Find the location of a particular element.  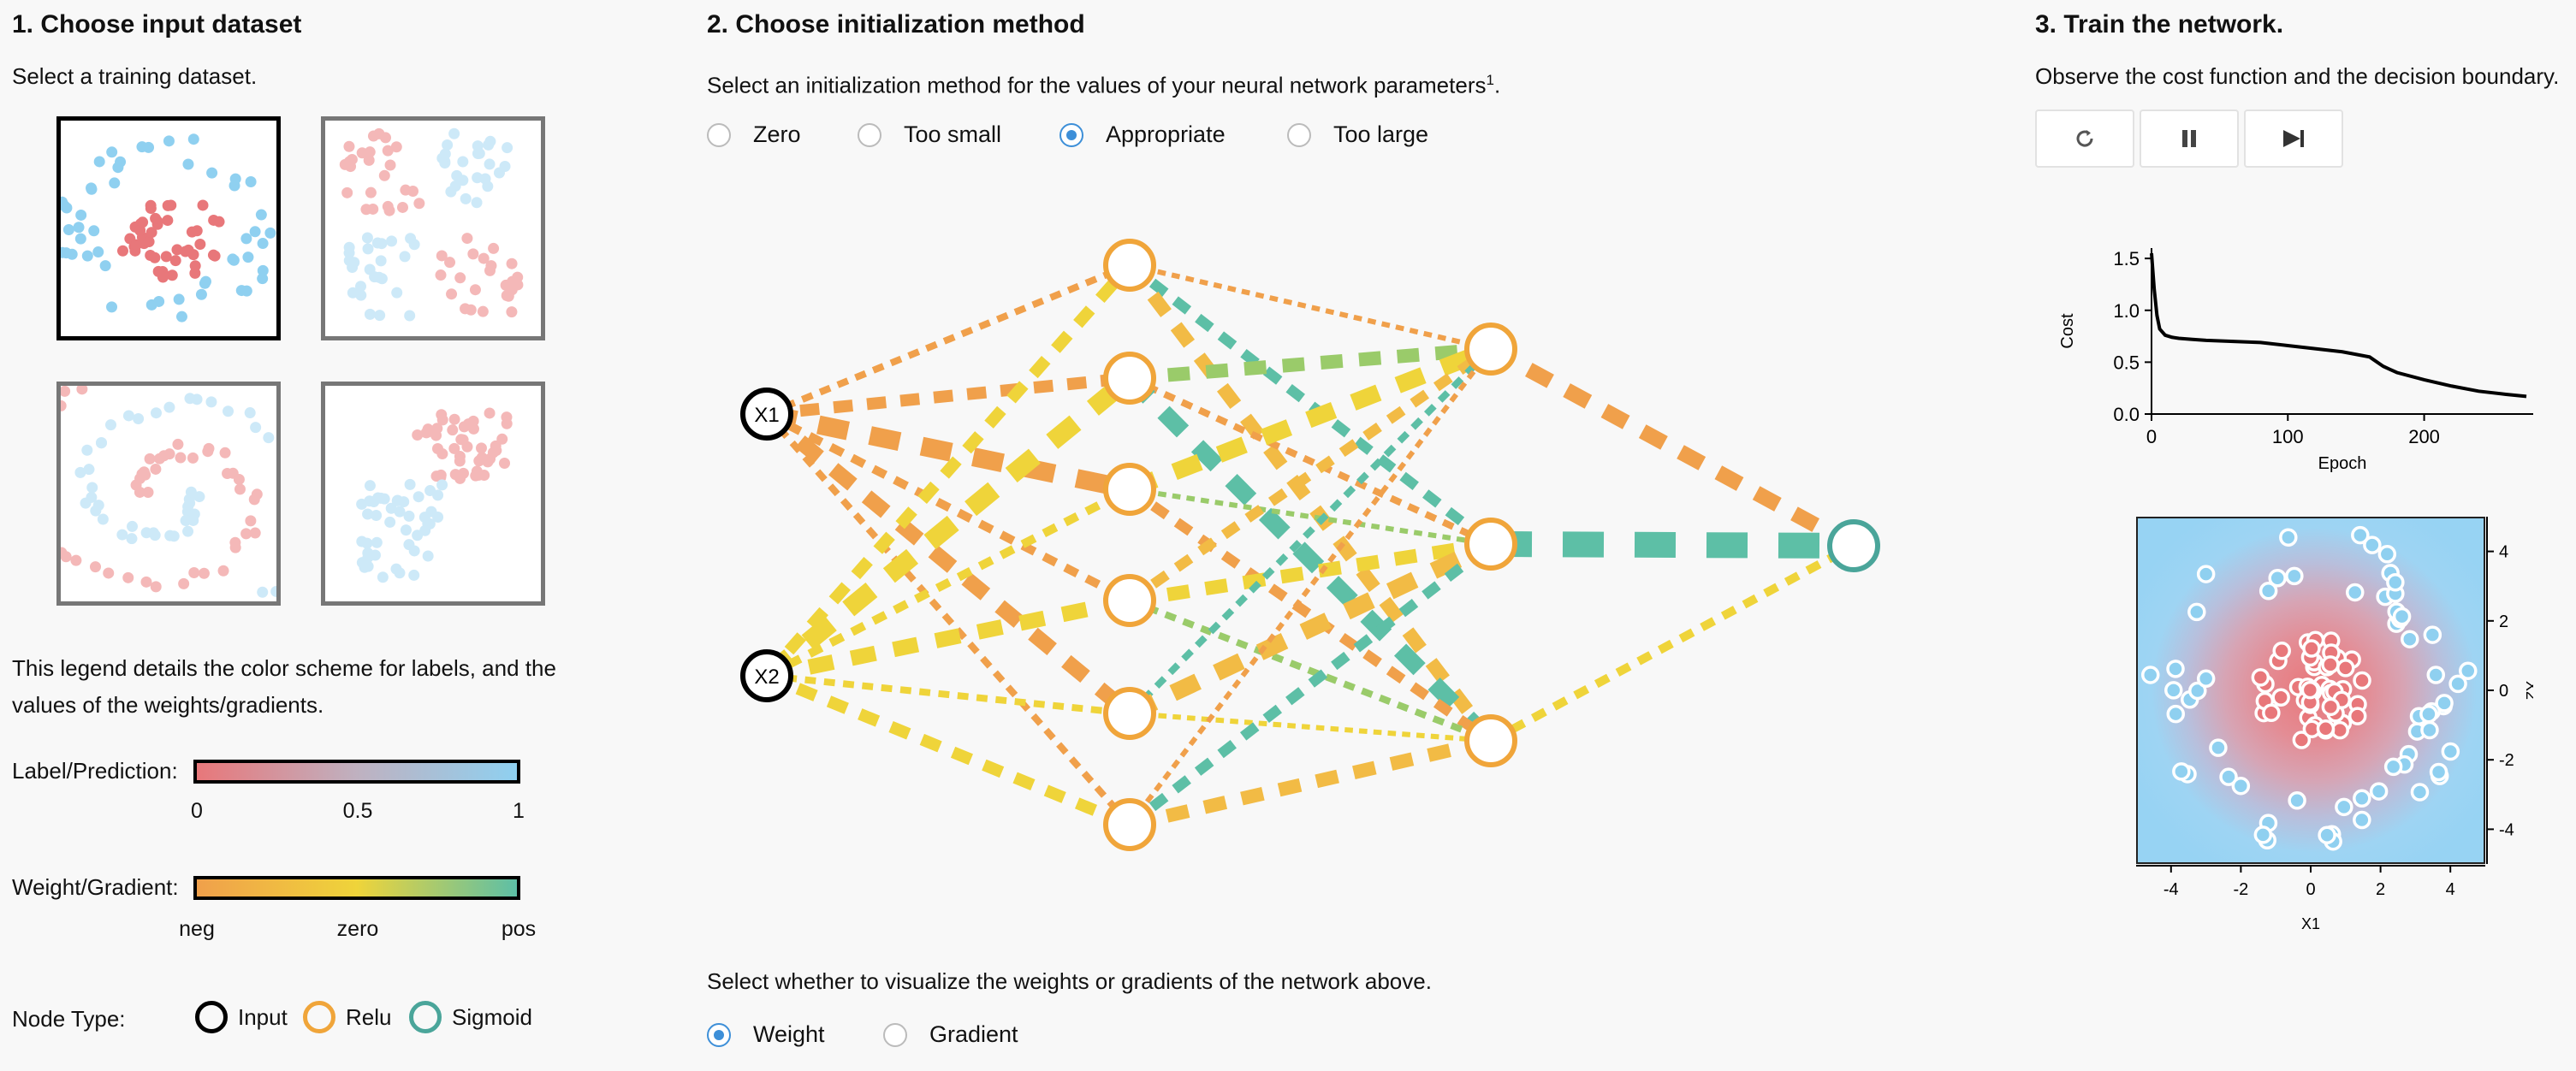

input-node-label: X1 is located at coordinates (766, 416).